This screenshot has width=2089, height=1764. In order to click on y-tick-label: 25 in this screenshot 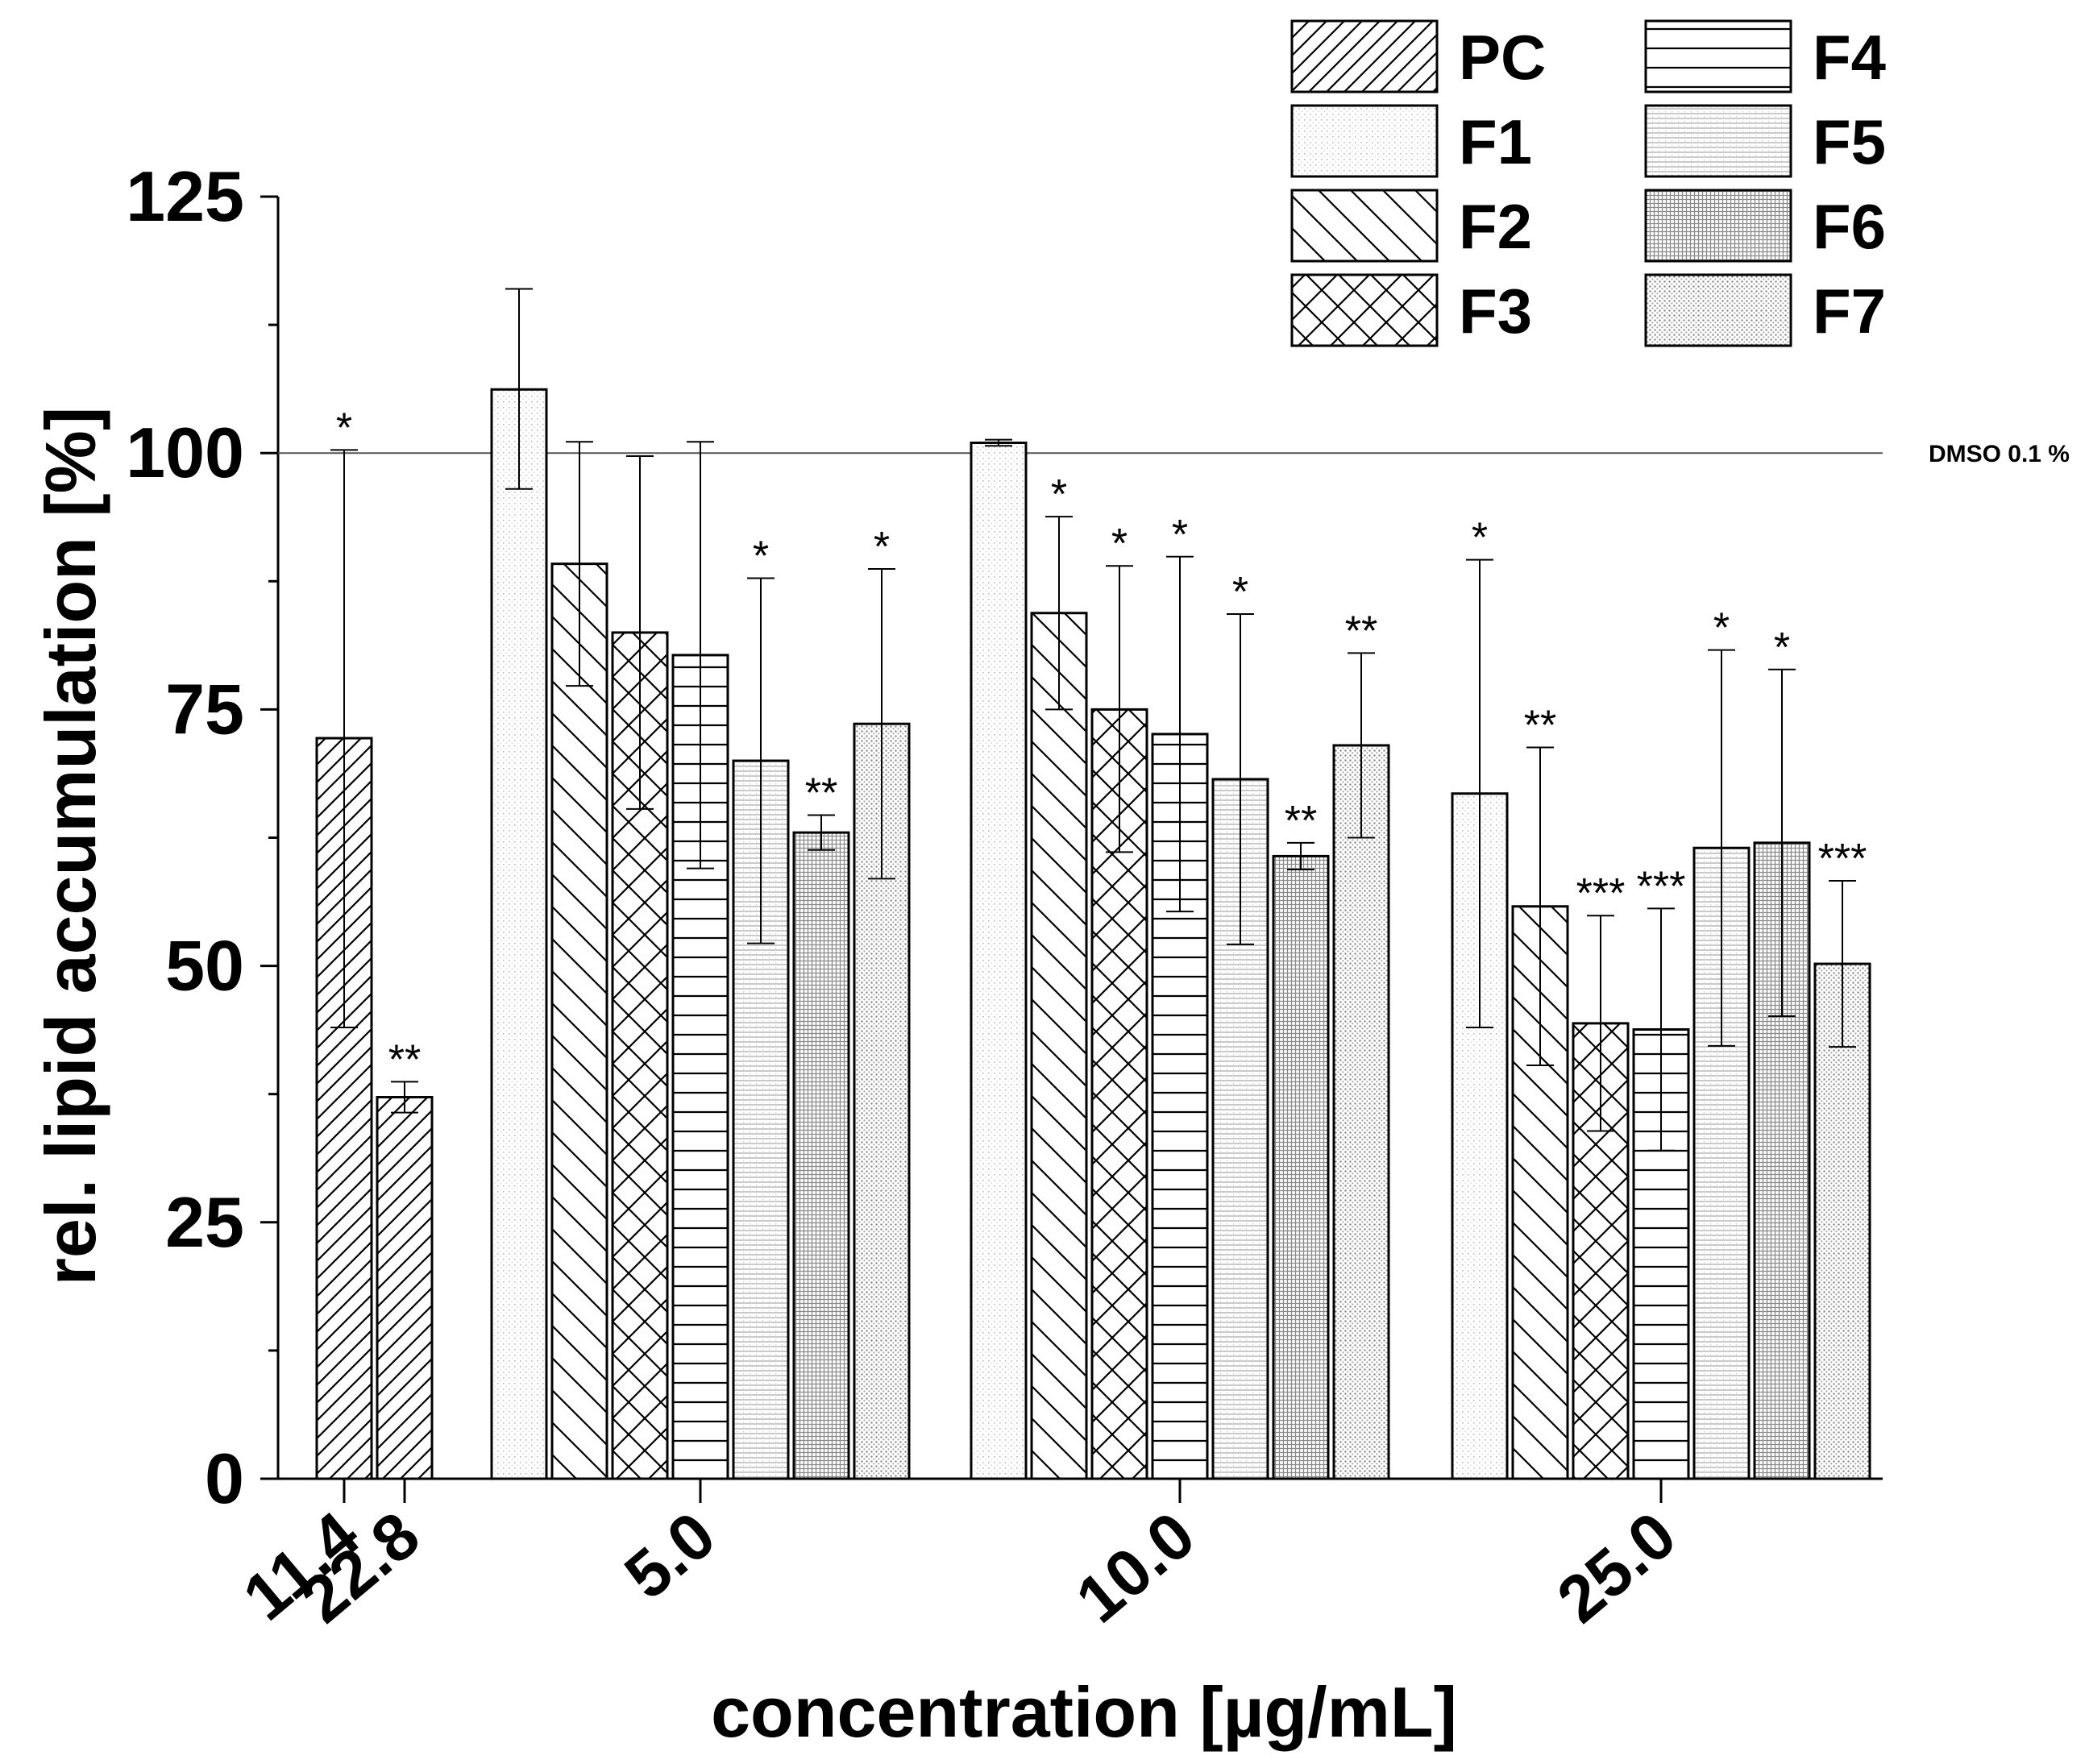, I will do `click(204, 1222)`.